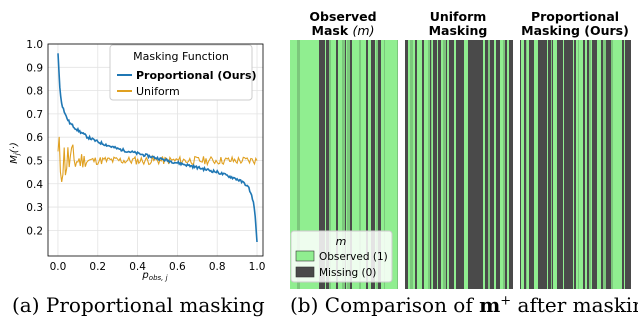  I want to click on panel-title-uniform-2: Masking, so click(458, 30).